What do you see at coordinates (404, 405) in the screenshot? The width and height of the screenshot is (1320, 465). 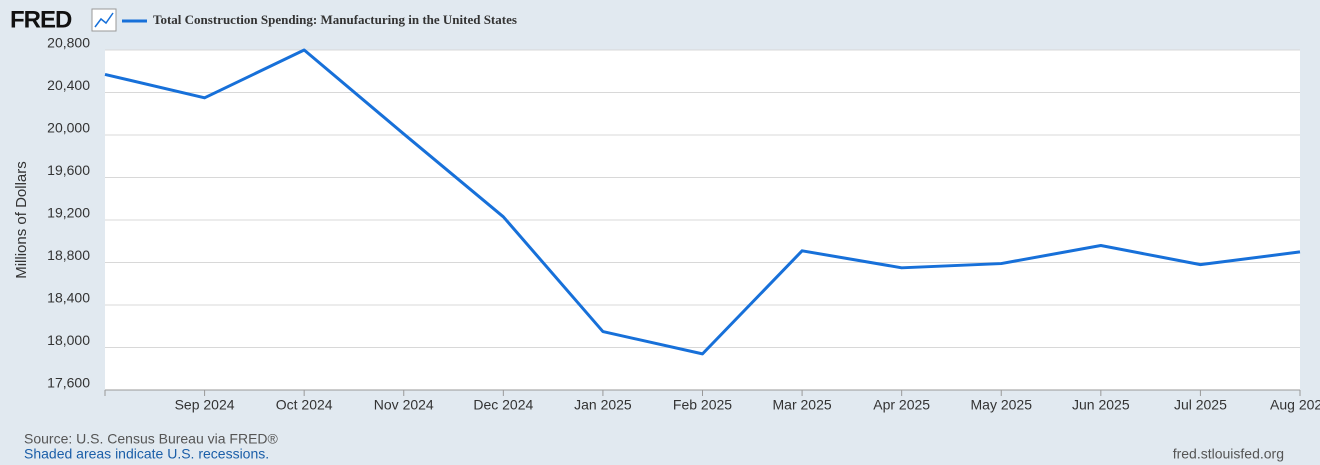 I see `x-tick-label: Nov 2024` at bounding box center [404, 405].